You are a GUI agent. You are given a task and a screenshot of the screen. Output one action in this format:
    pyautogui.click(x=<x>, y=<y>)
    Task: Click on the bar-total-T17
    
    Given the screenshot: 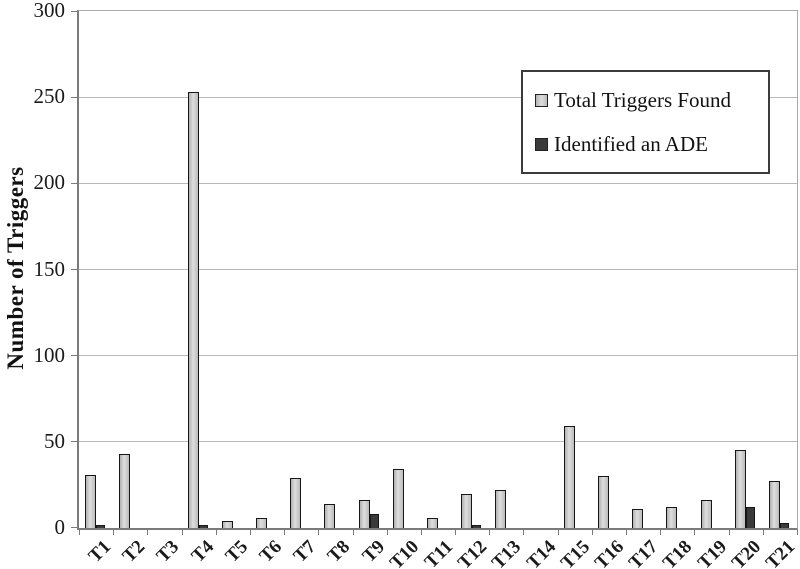 What is the action you would take?
    pyautogui.click(x=638, y=518)
    